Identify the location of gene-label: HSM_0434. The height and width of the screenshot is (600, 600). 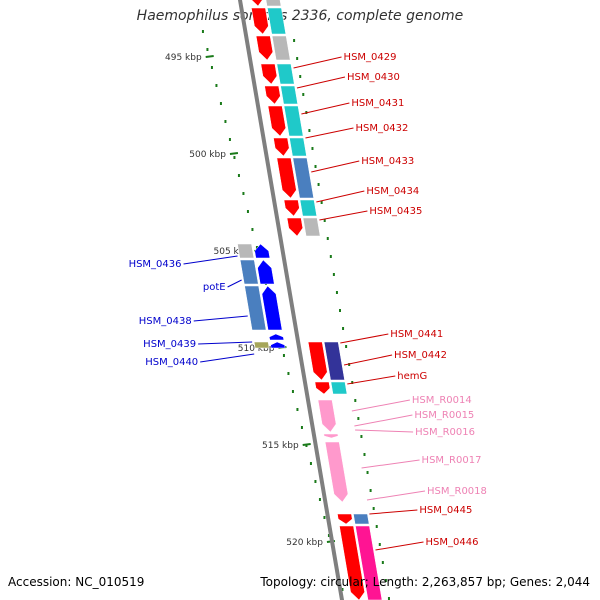
(392, 191).